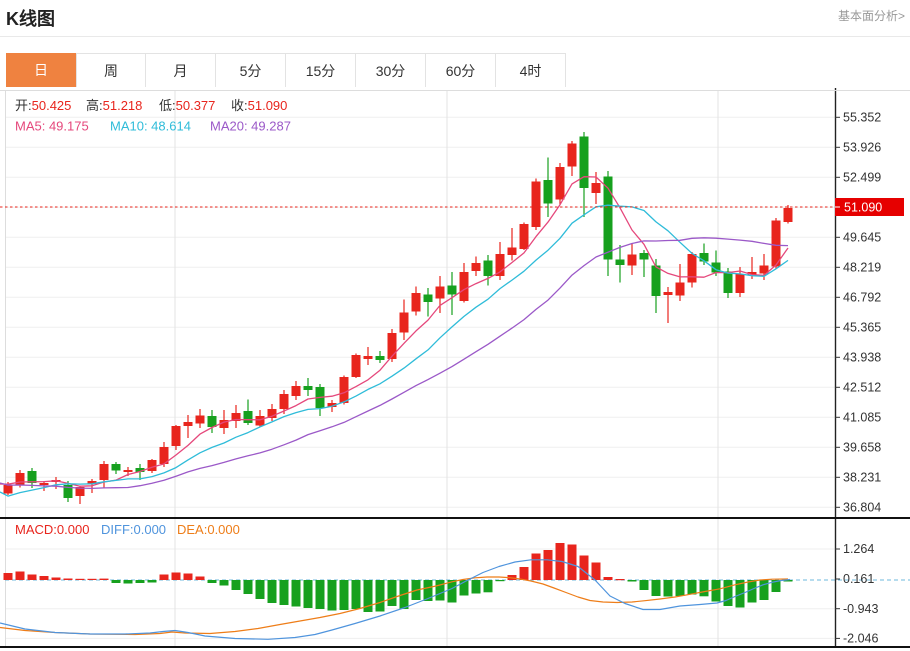 The image size is (910, 651). Describe the element at coordinates (862, 448) in the screenshot. I see `svg-text: 39.658` at that location.